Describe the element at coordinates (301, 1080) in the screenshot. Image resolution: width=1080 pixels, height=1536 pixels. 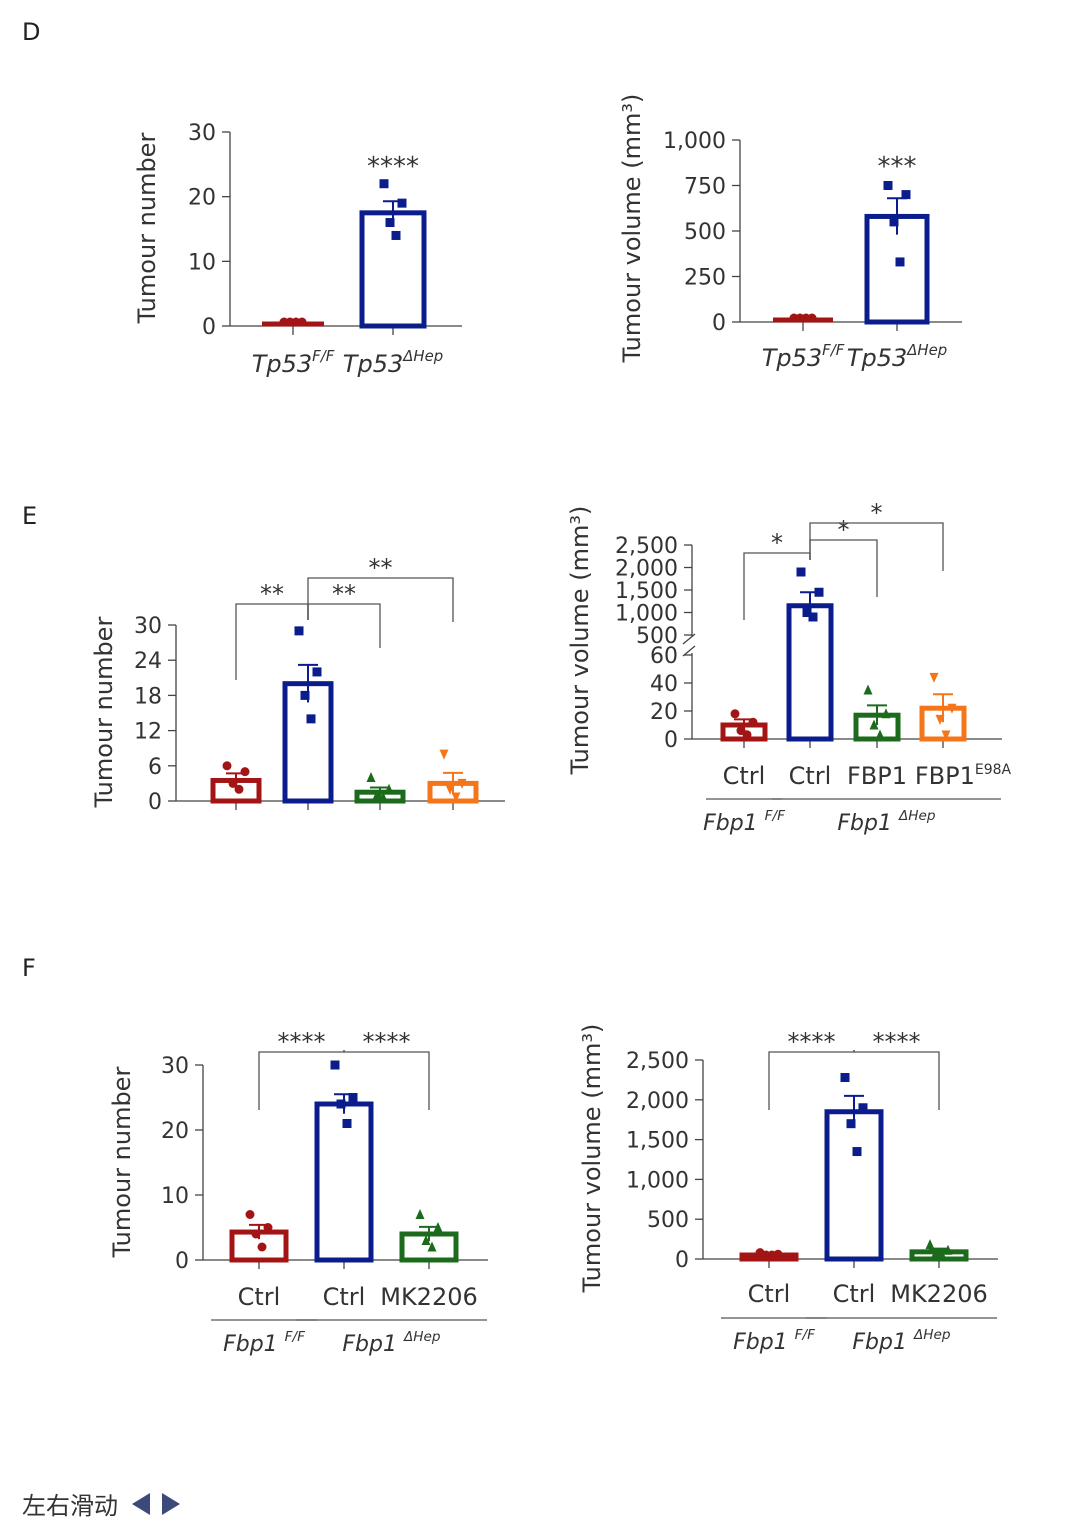
I see `F1-sig-bracket` at that location.